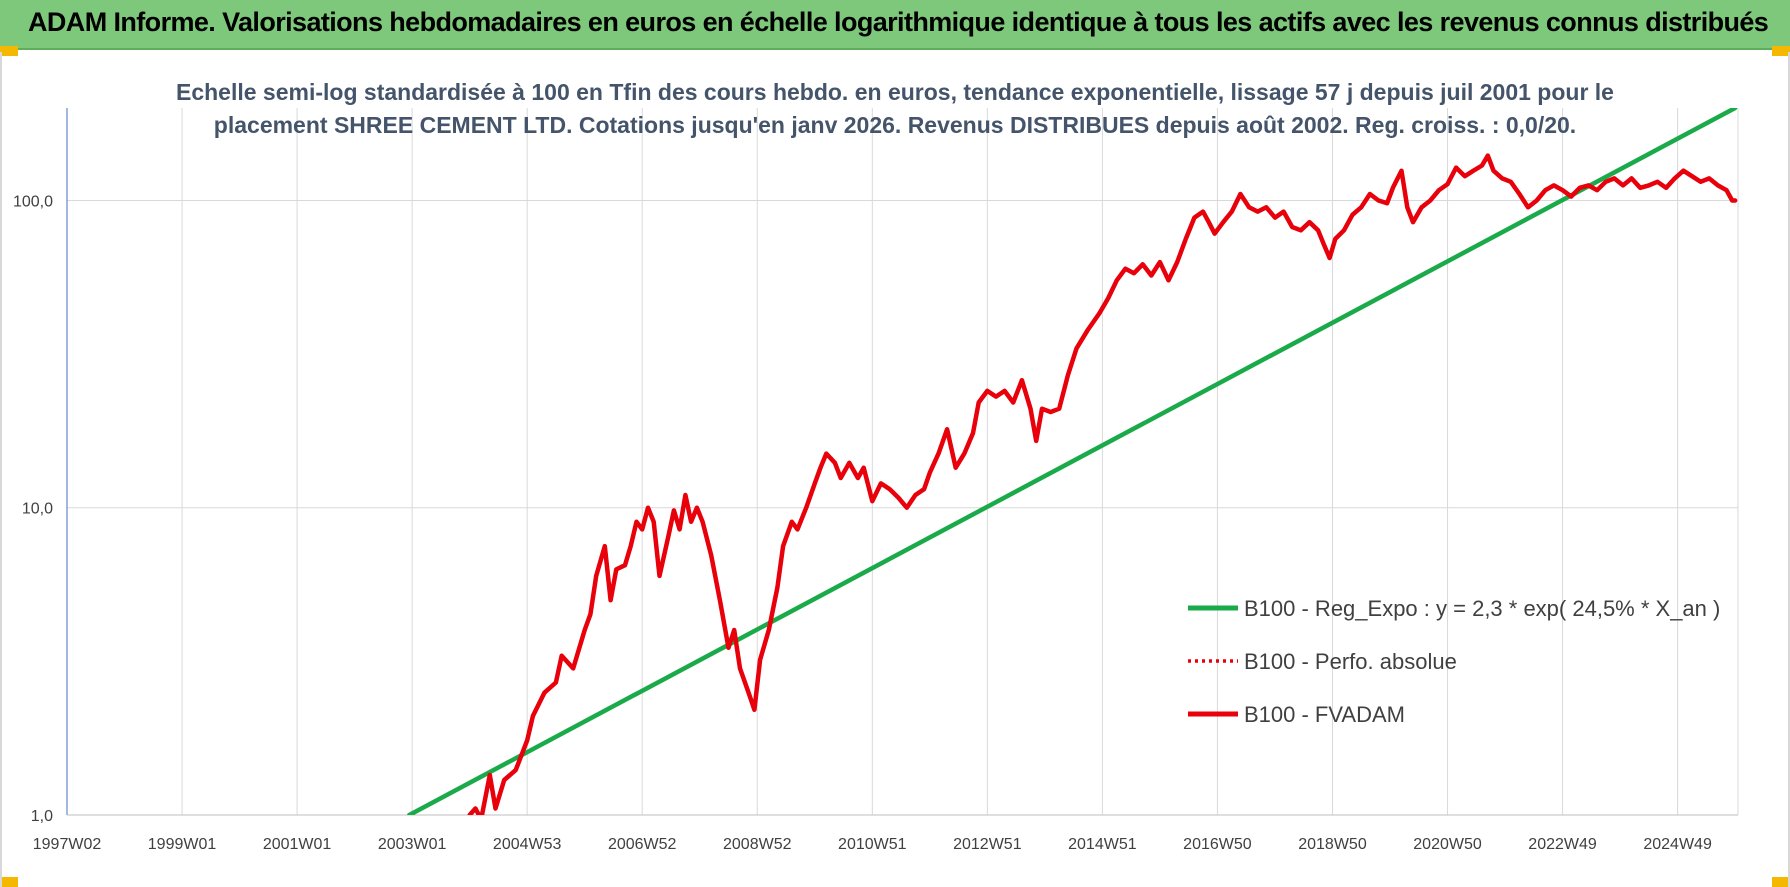 The height and width of the screenshot is (887, 1790). I want to click on x-tick-label: 2012W51, so click(987, 844).